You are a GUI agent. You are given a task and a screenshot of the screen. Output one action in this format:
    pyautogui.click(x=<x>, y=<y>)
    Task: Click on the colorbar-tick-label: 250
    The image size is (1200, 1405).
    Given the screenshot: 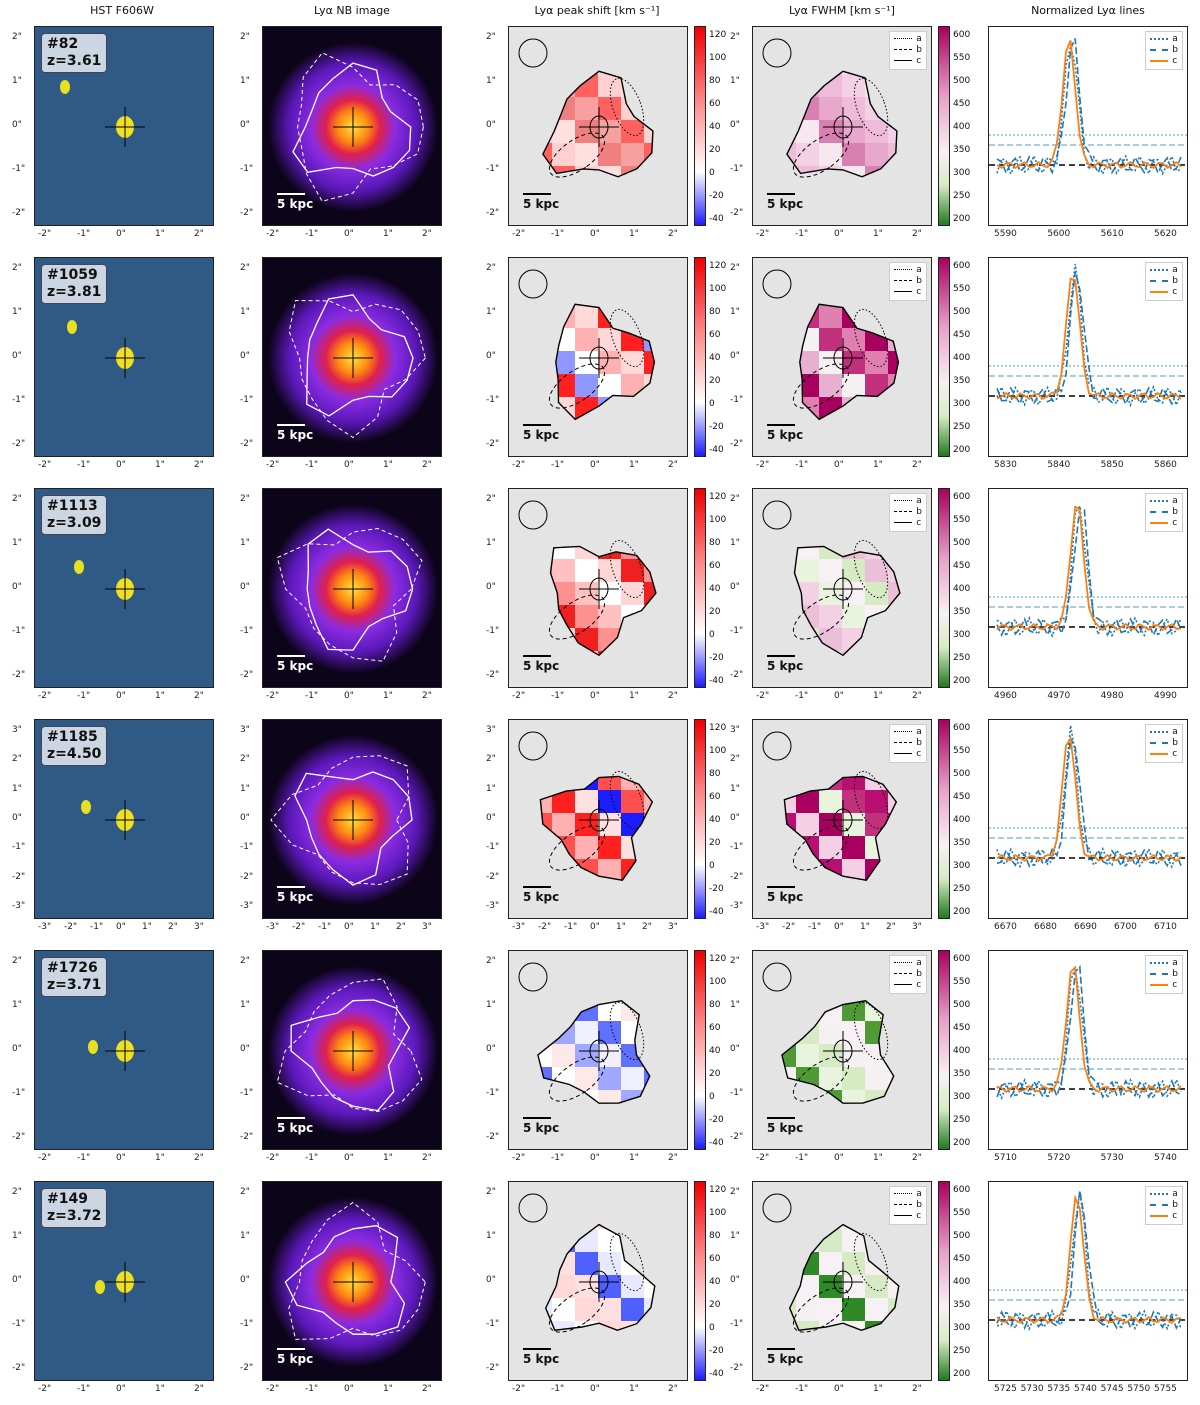 What is the action you would take?
    pyautogui.click(x=962, y=1120)
    